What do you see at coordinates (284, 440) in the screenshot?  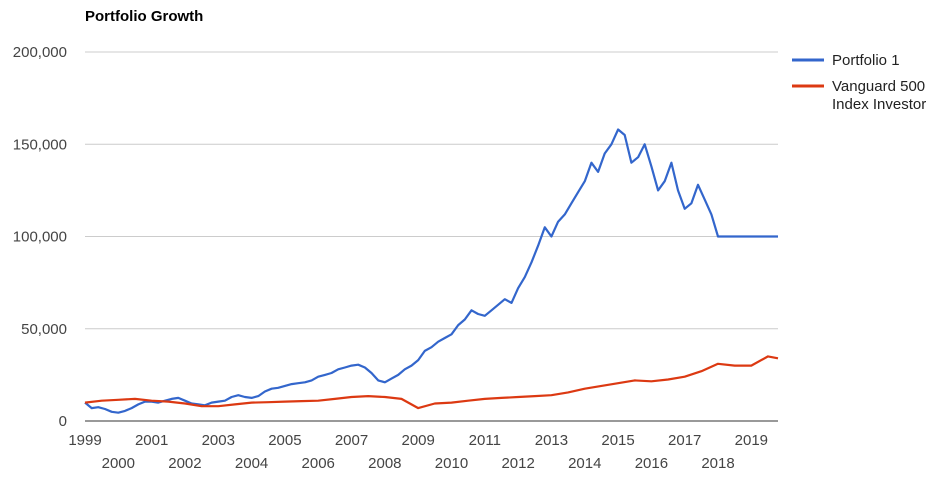 I see `x-tick-label: 2005` at bounding box center [284, 440].